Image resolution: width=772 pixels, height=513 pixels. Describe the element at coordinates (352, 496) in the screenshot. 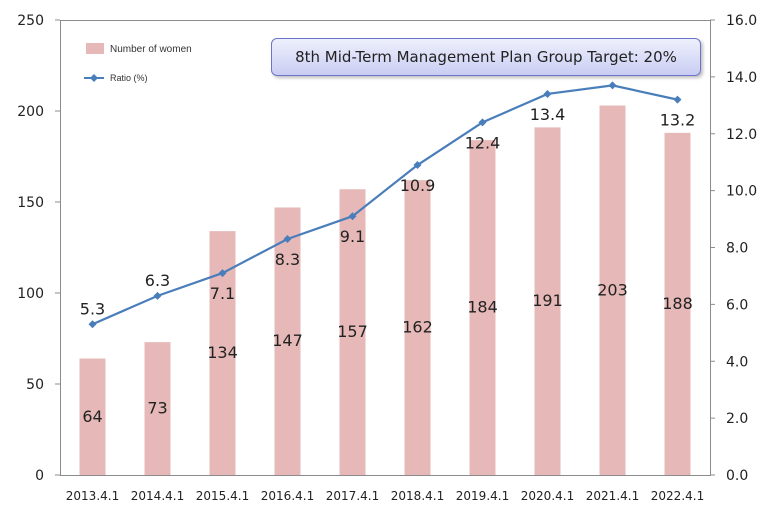

I see `x-tick-label: 2017.4.1` at that location.